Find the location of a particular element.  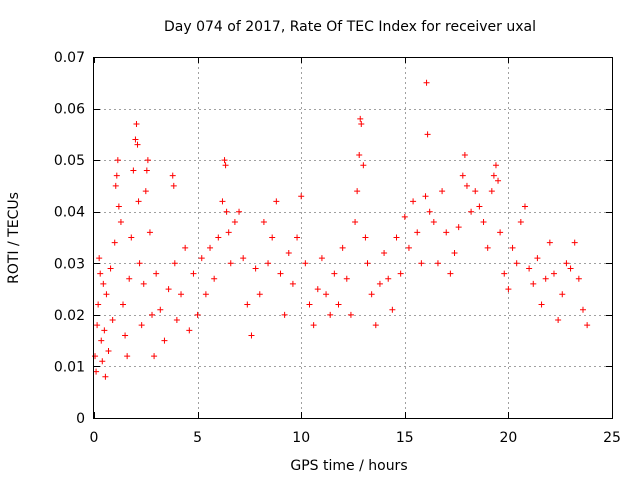

x-tick-label: 25 is located at coordinates (612, 438).